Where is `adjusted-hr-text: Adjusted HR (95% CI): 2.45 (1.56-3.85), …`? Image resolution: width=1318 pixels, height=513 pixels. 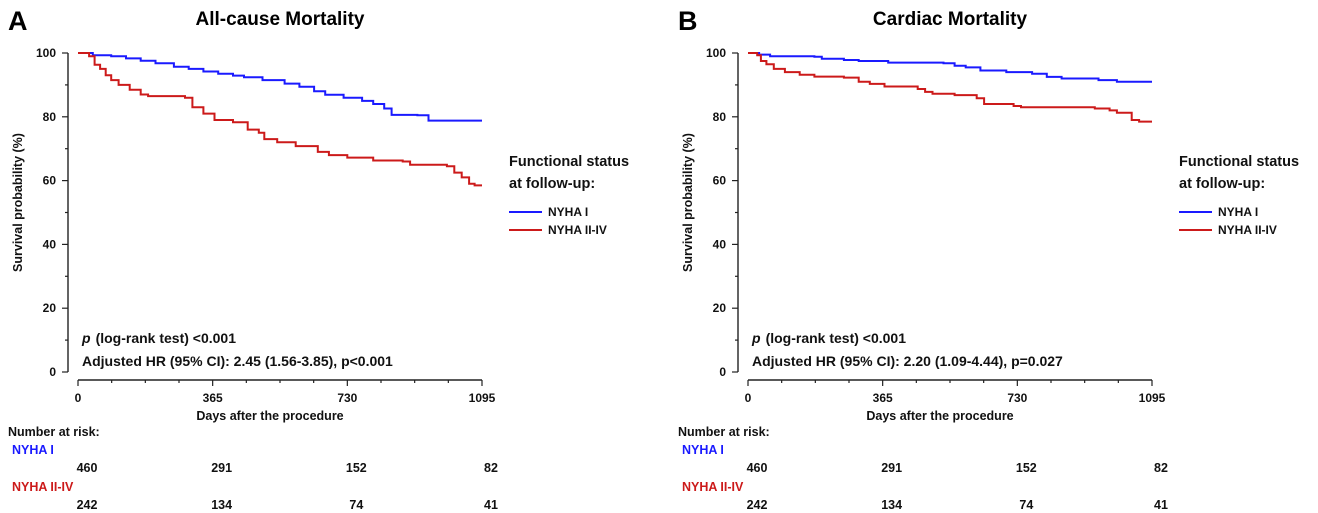
adjusted-hr-text: Adjusted HR (95% CI): 2.45 (1.56-3.85), … is located at coordinates (237, 361).